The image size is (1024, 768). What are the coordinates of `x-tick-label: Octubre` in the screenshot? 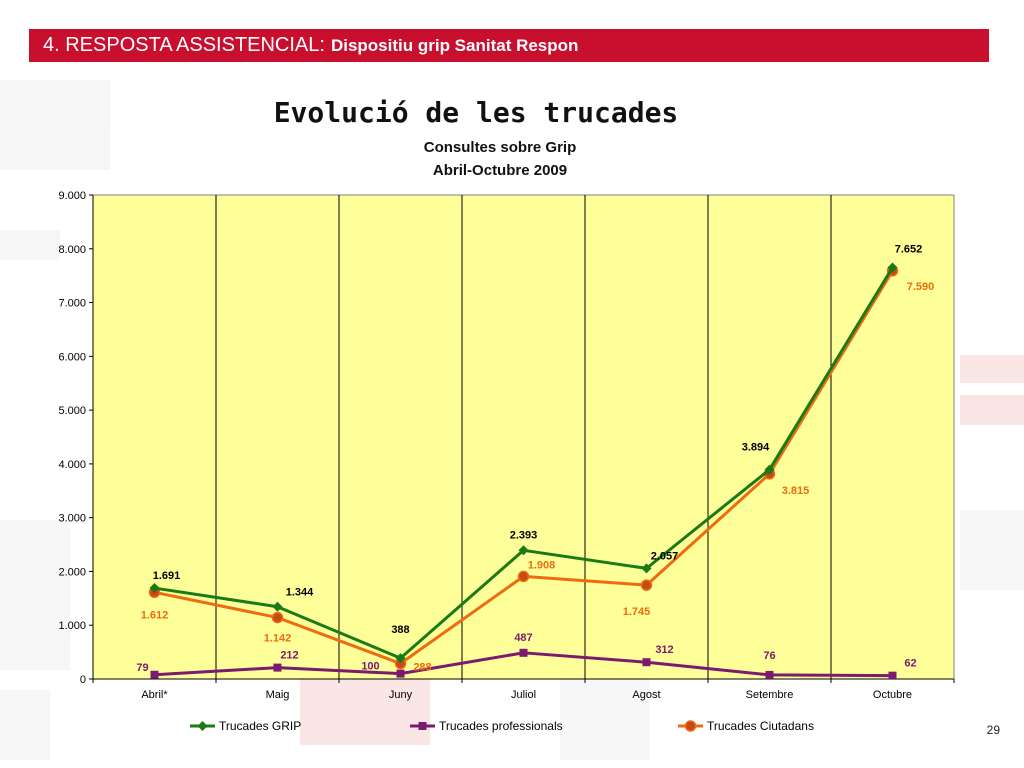 It's located at (892, 695).